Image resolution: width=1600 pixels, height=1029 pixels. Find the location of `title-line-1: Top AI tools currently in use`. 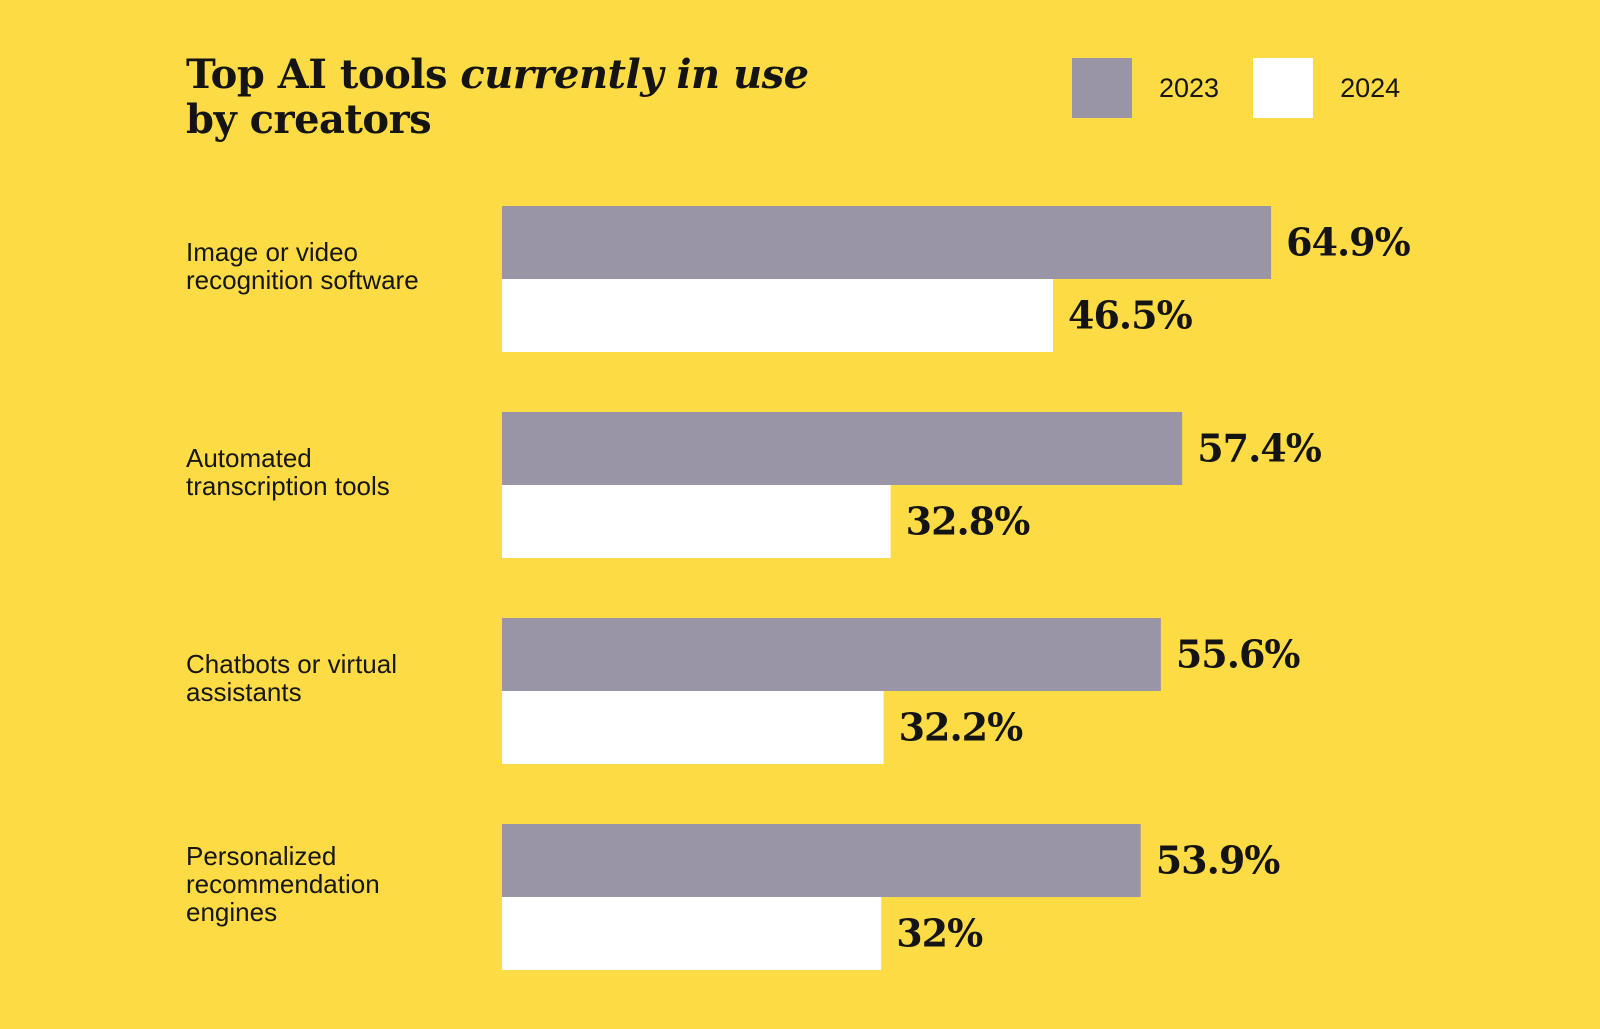

title-line-1: Top AI tools currently in use is located at coordinates (497, 74).